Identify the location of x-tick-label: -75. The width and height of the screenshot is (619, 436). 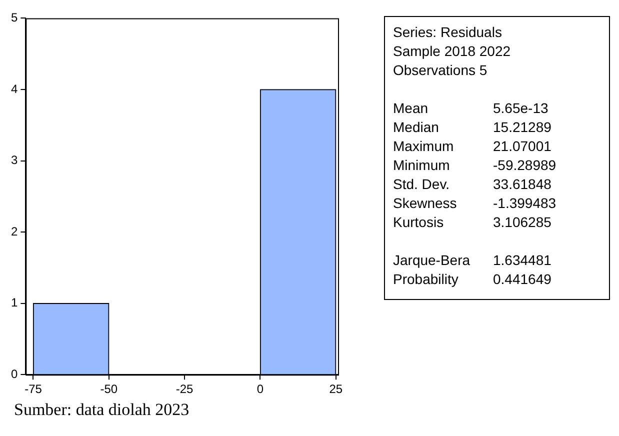
(33, 389).